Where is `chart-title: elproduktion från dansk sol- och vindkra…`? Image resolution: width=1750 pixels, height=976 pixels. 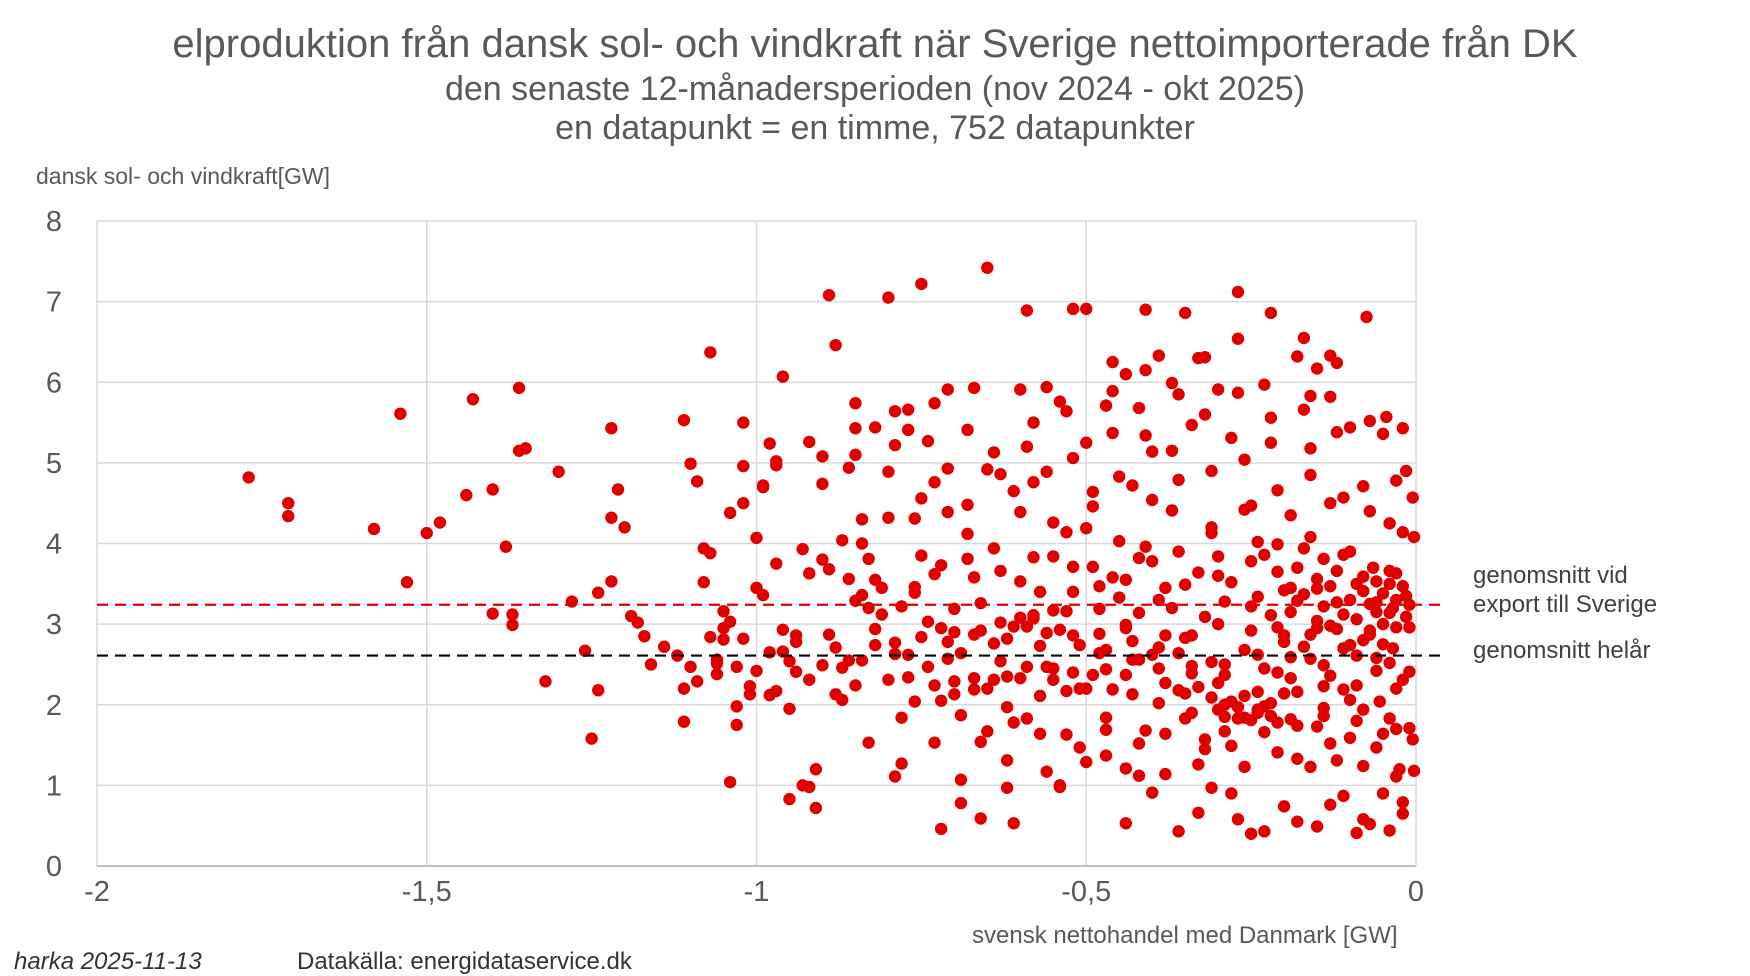
chart-title: elproduktion från dansk sol- och vindkra… is located at coordinates (875, 44).